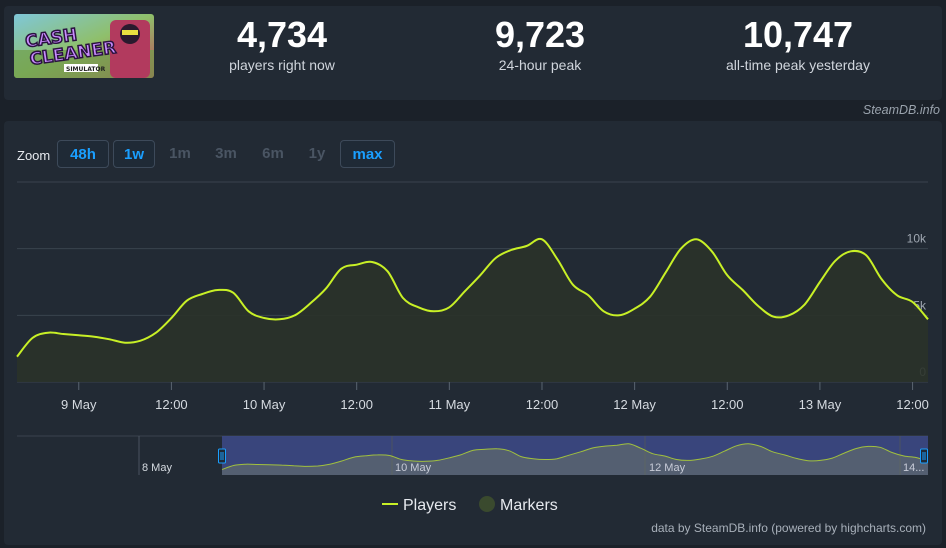  What do you see at coordinates (282, 34) in the screenshot?
I see `current-players-value: 4,734` at bounding box center [282, 34].